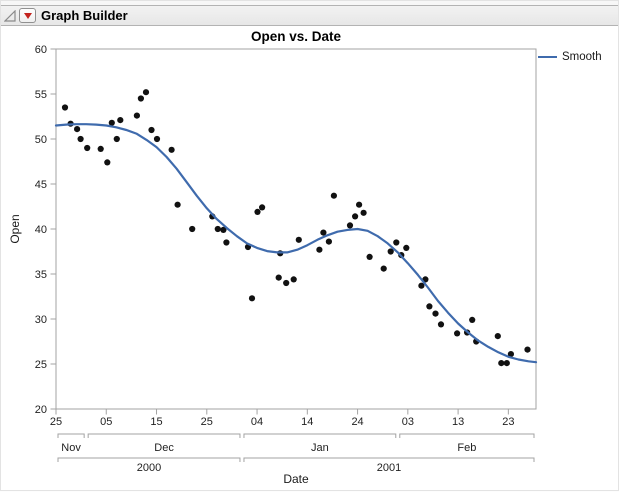  I want to click on svg-text: 40, so click(41, 230).